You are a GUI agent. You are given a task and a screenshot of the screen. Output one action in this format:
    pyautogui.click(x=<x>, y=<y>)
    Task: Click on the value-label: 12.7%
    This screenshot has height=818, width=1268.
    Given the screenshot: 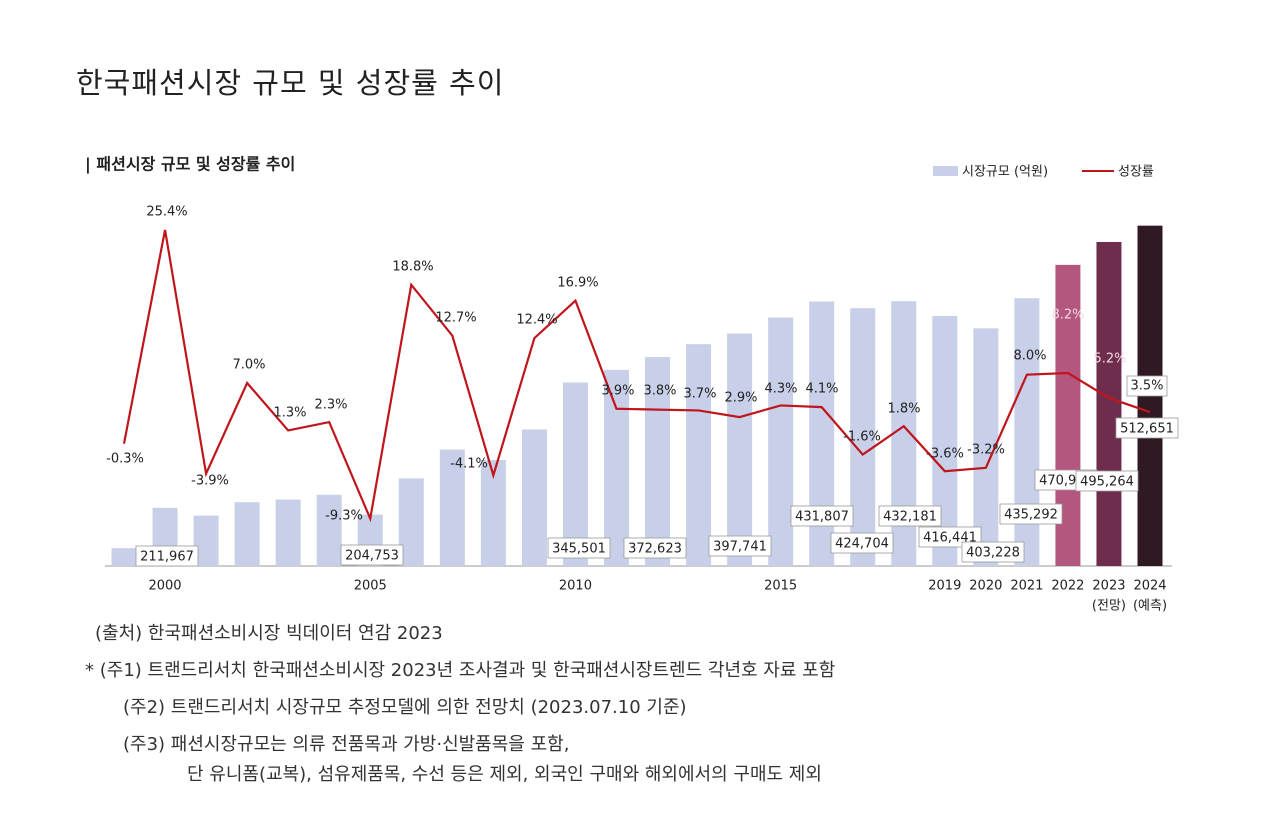 What is the action you would take?
    pyautogui.click(x=455, y=318)
    